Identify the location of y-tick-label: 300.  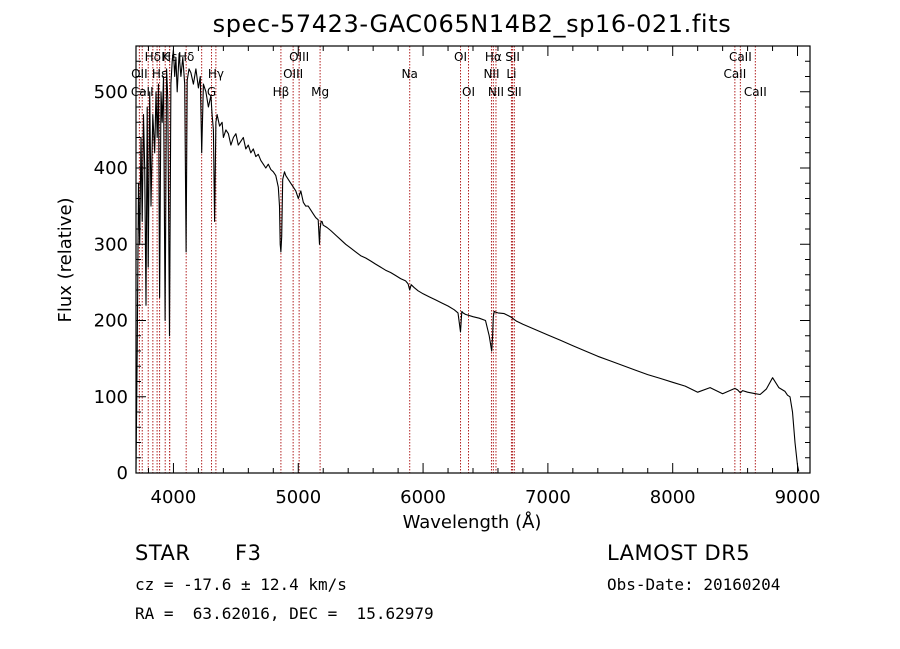
(111, 244).